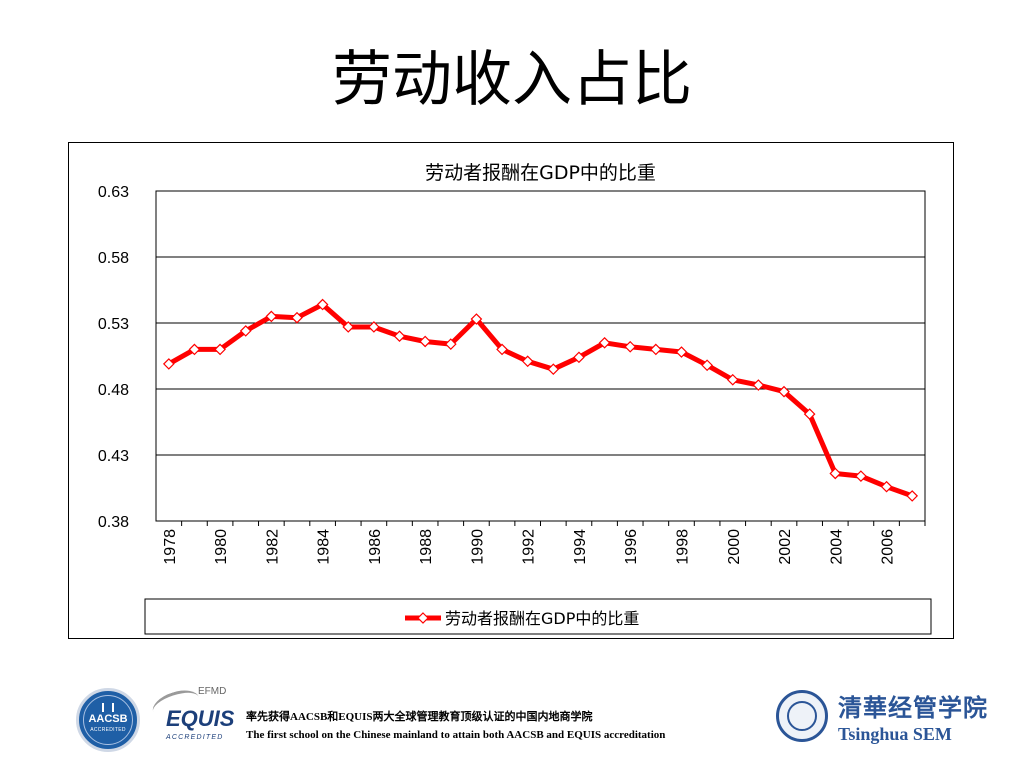 Image resolution: width=1024 pixels, height=768 pixels. What do you see at coordinates (113, 390) in the screenshot?
I see `y-tick-label: 0.48` at bounding box center [113, 390].